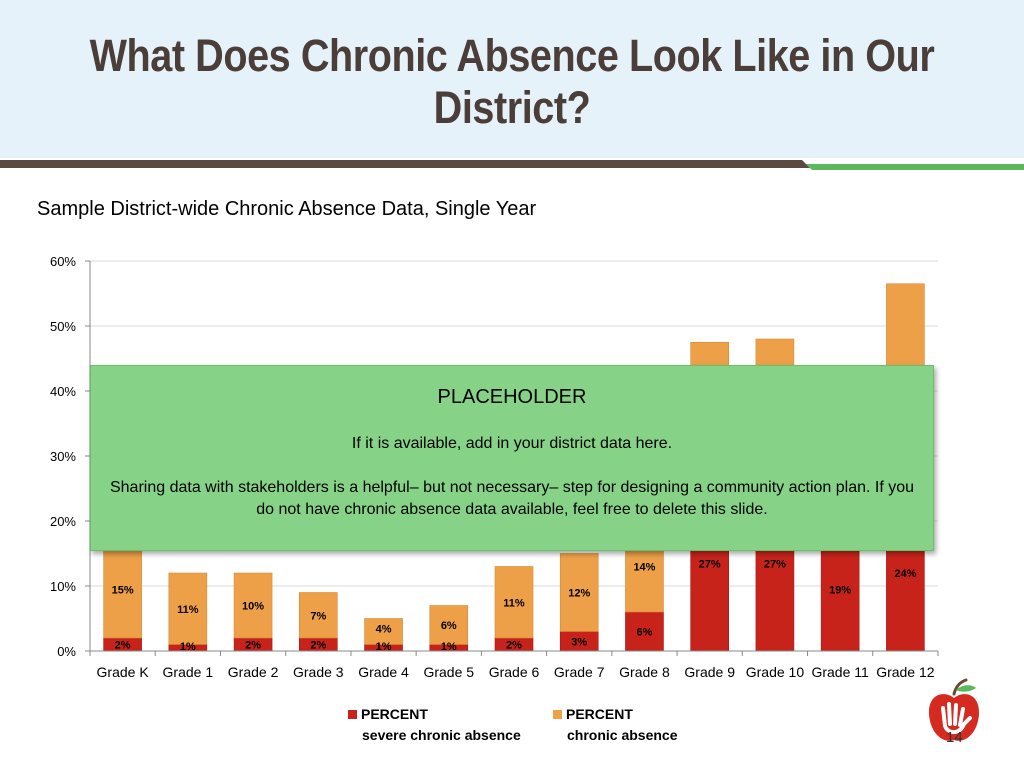  I want to click on x-tick-label: Grade 11, so click(840, 672).